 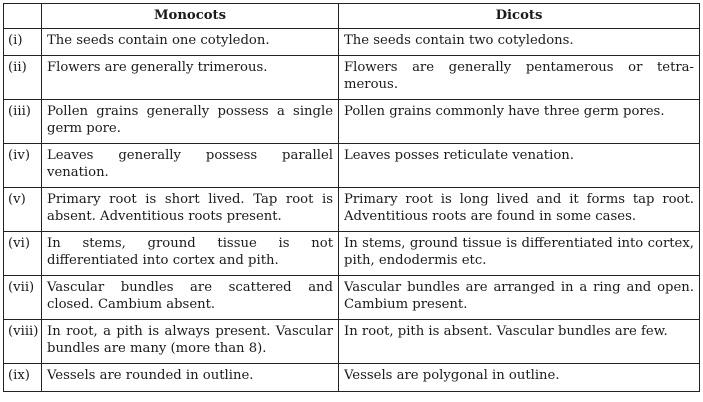 I want to click on header-row: Monocots Dicots, so click(x=351, y=16).